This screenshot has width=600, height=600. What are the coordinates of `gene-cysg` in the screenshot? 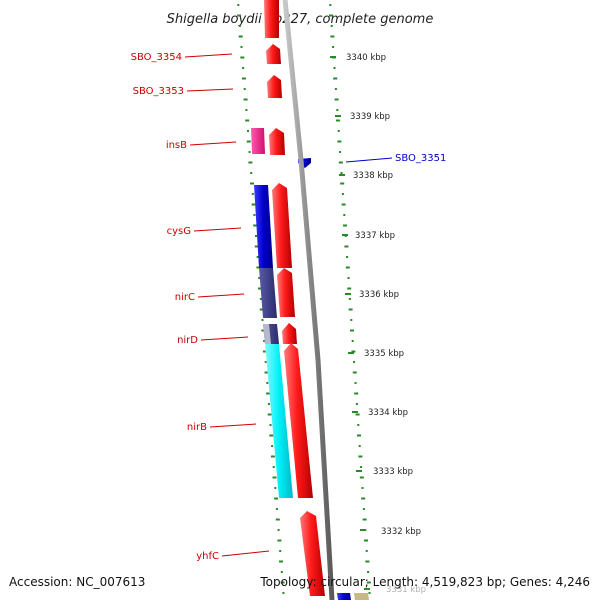 It's located at (282, 225).